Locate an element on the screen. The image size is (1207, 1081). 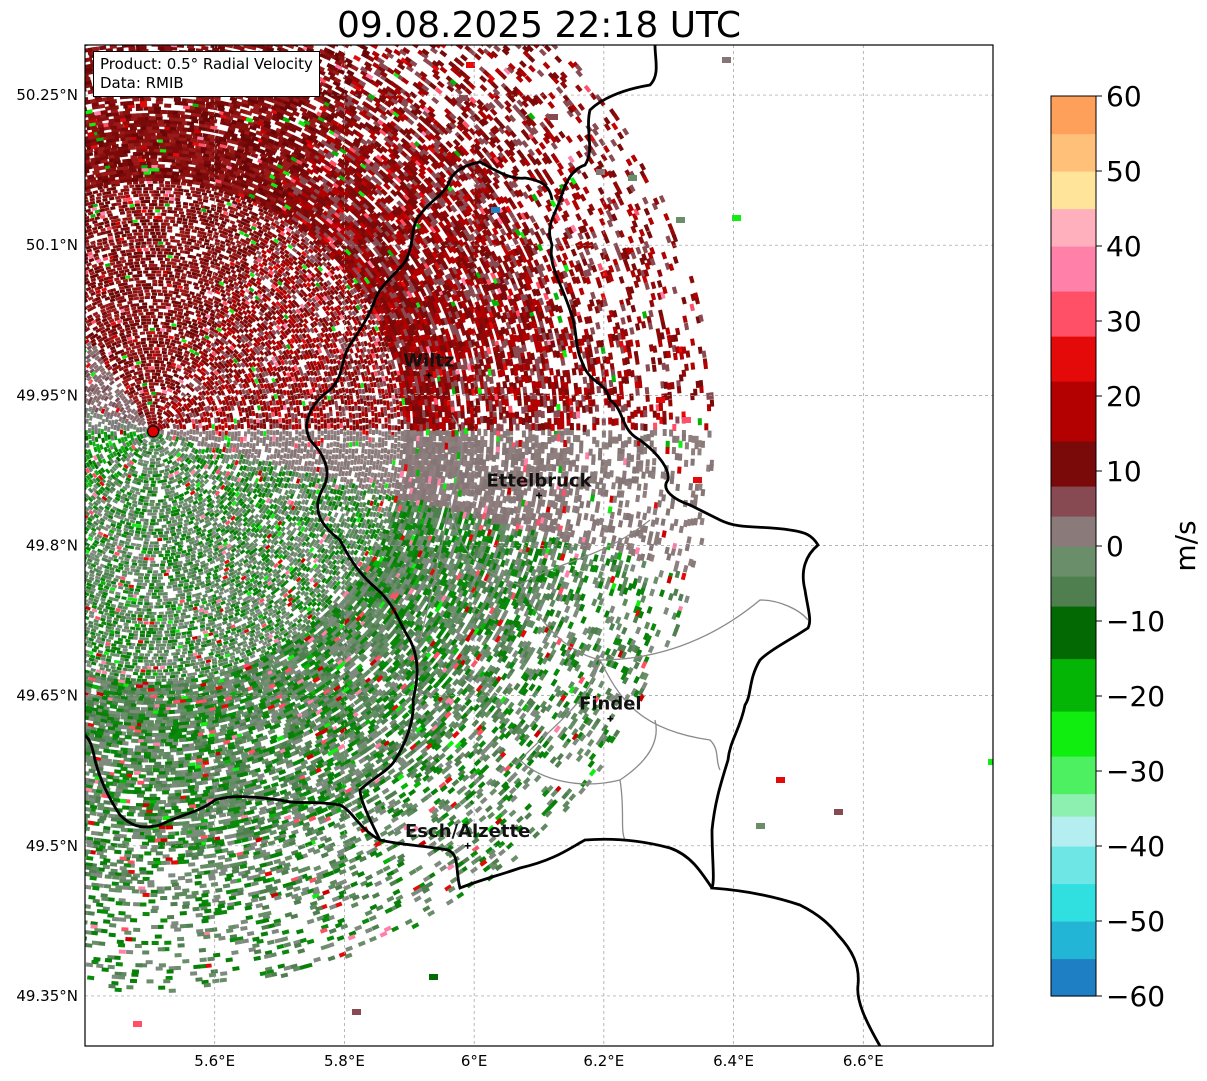
lat-tick-label: 50.1°N is located at coordinates (52, 245).